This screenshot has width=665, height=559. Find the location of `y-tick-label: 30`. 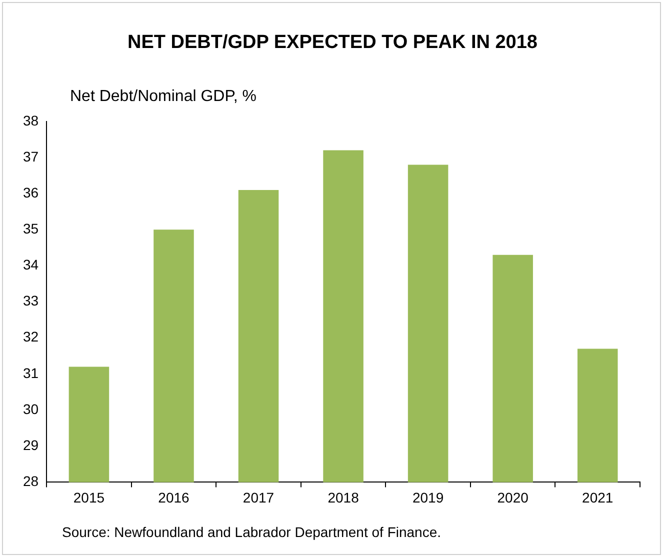

y-tick-label: 30 is located at coordinates (30, 408).